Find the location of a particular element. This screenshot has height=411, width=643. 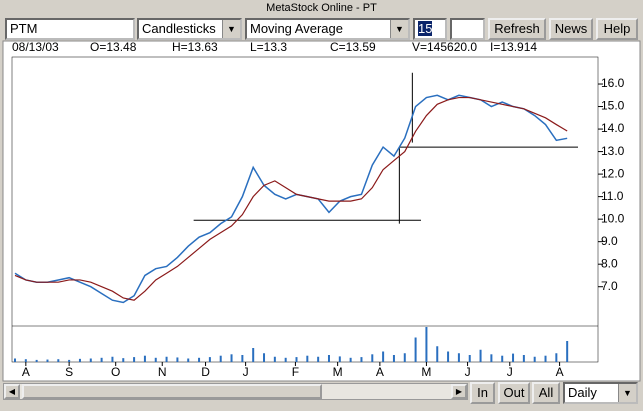

period: 15 is located at coordinates (425, 28).